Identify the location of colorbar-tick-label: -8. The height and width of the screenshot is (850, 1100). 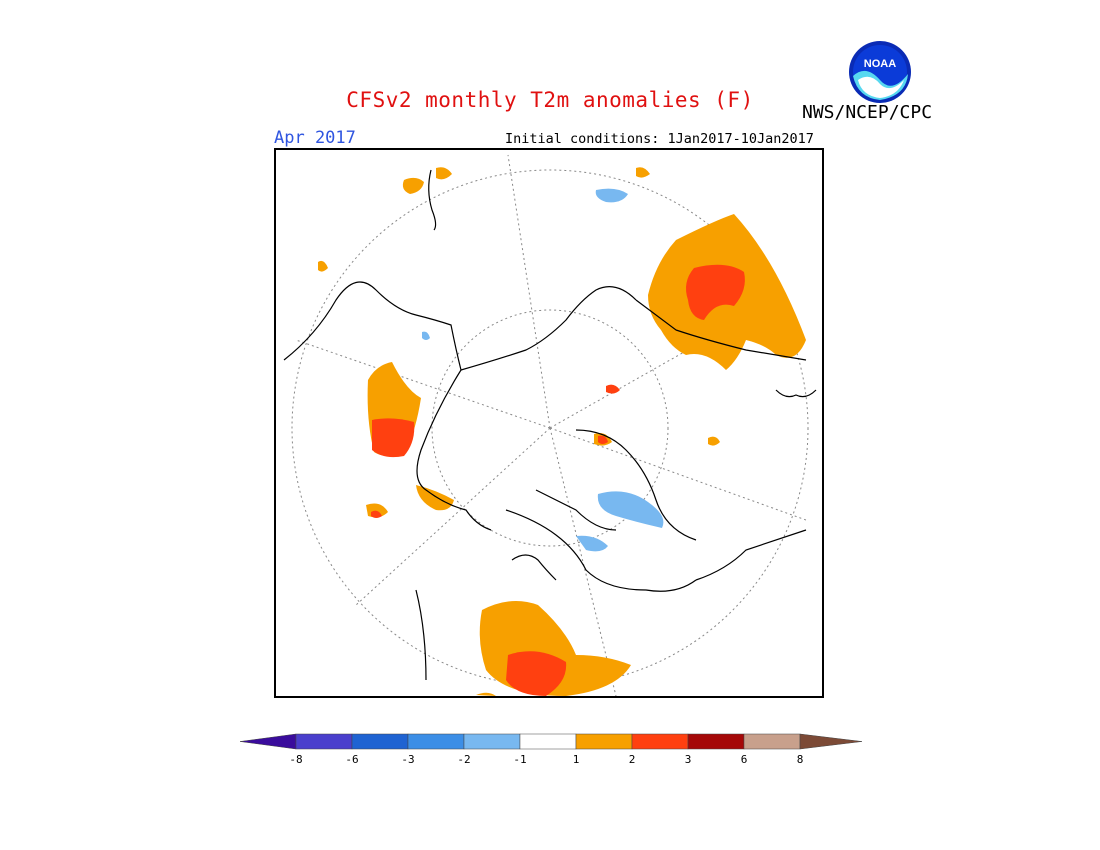
(295, 759).